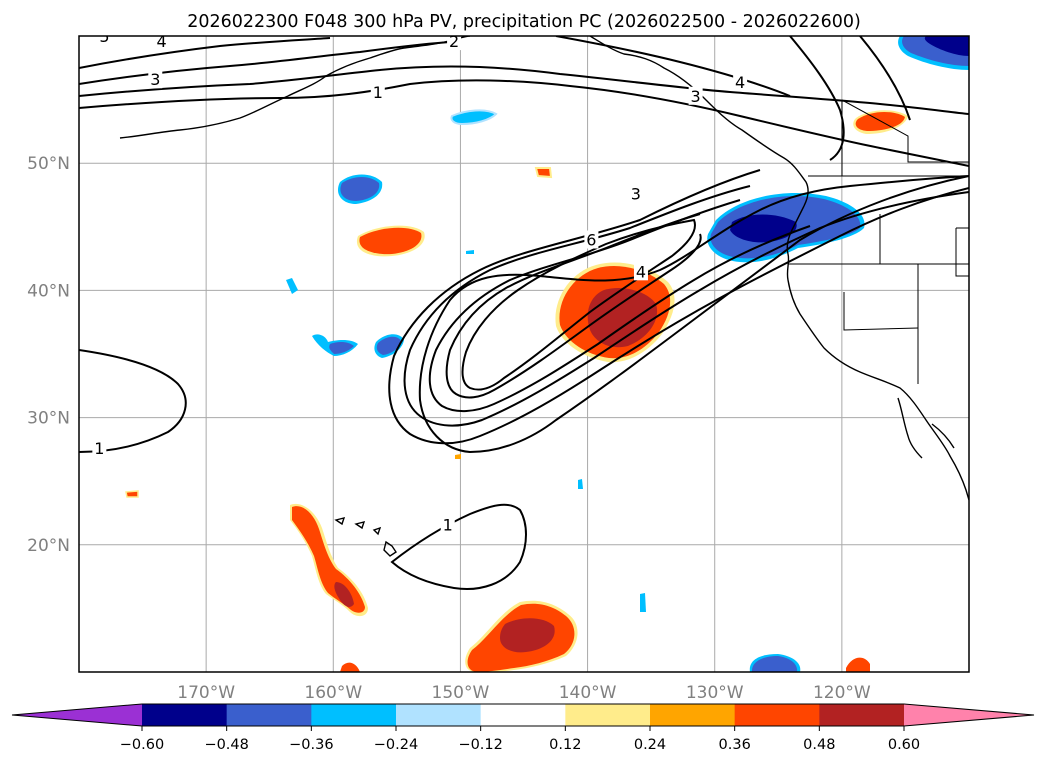 The image size is (1047, 765). I want to click on pv-contour-label: 5, so click(104, 36).